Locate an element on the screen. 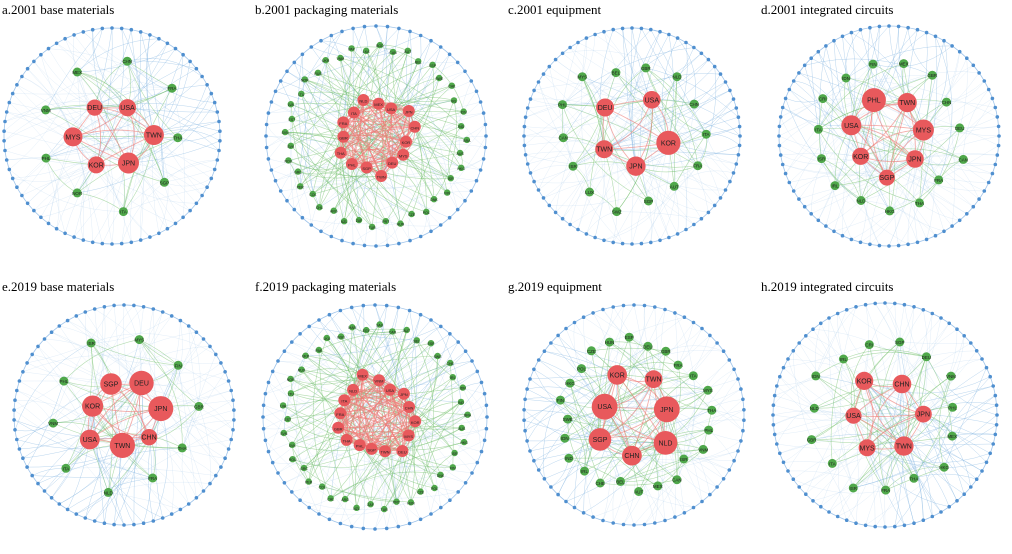 This screenshot has width=1012, height=554. middle-node: ISR is located at coordinates (573, 166).